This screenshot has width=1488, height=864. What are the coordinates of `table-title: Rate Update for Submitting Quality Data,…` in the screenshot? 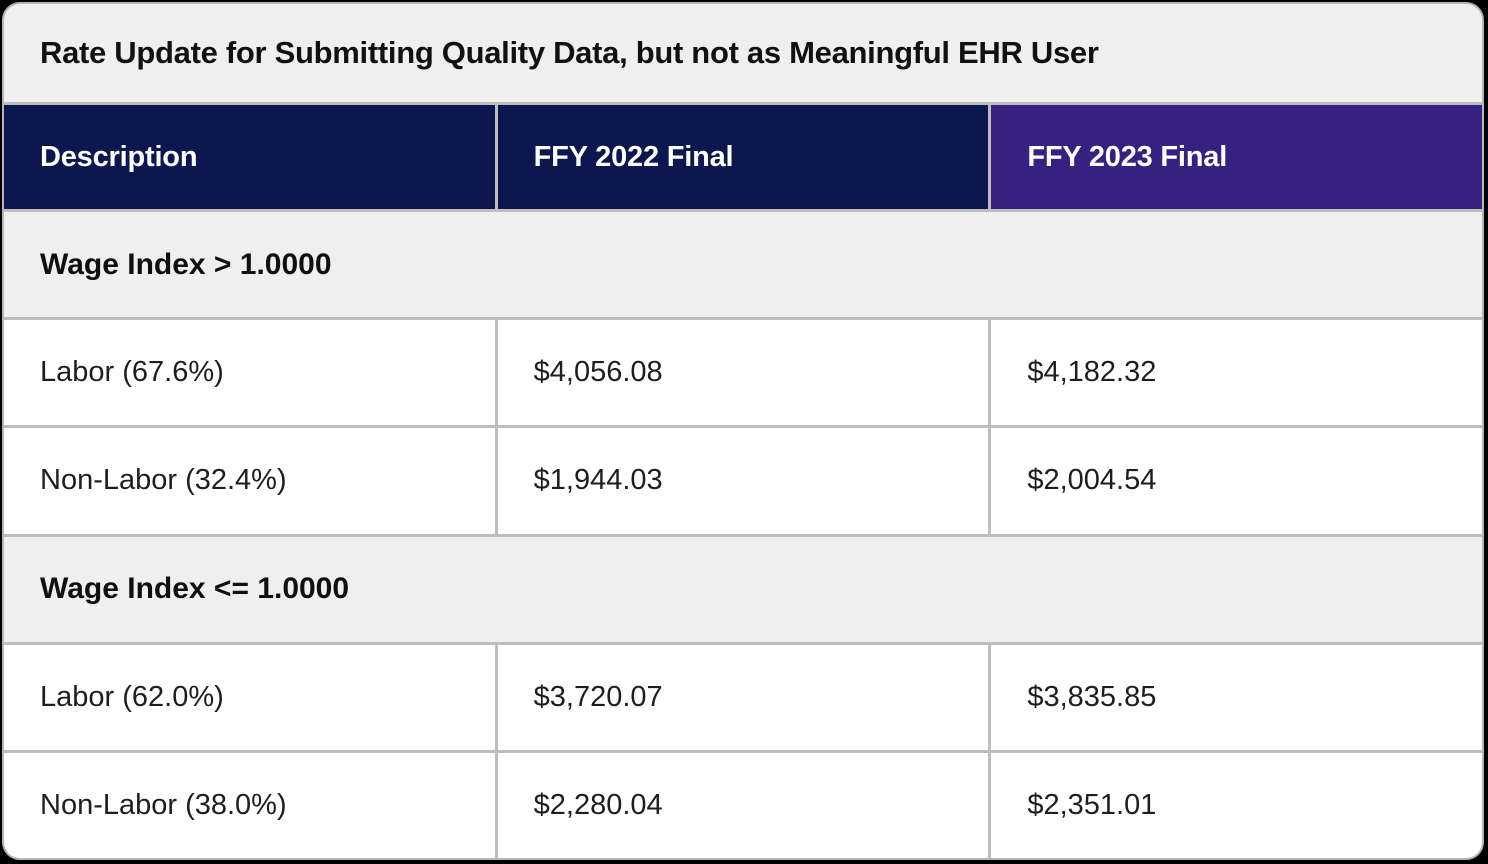 It's located at (743, 53).